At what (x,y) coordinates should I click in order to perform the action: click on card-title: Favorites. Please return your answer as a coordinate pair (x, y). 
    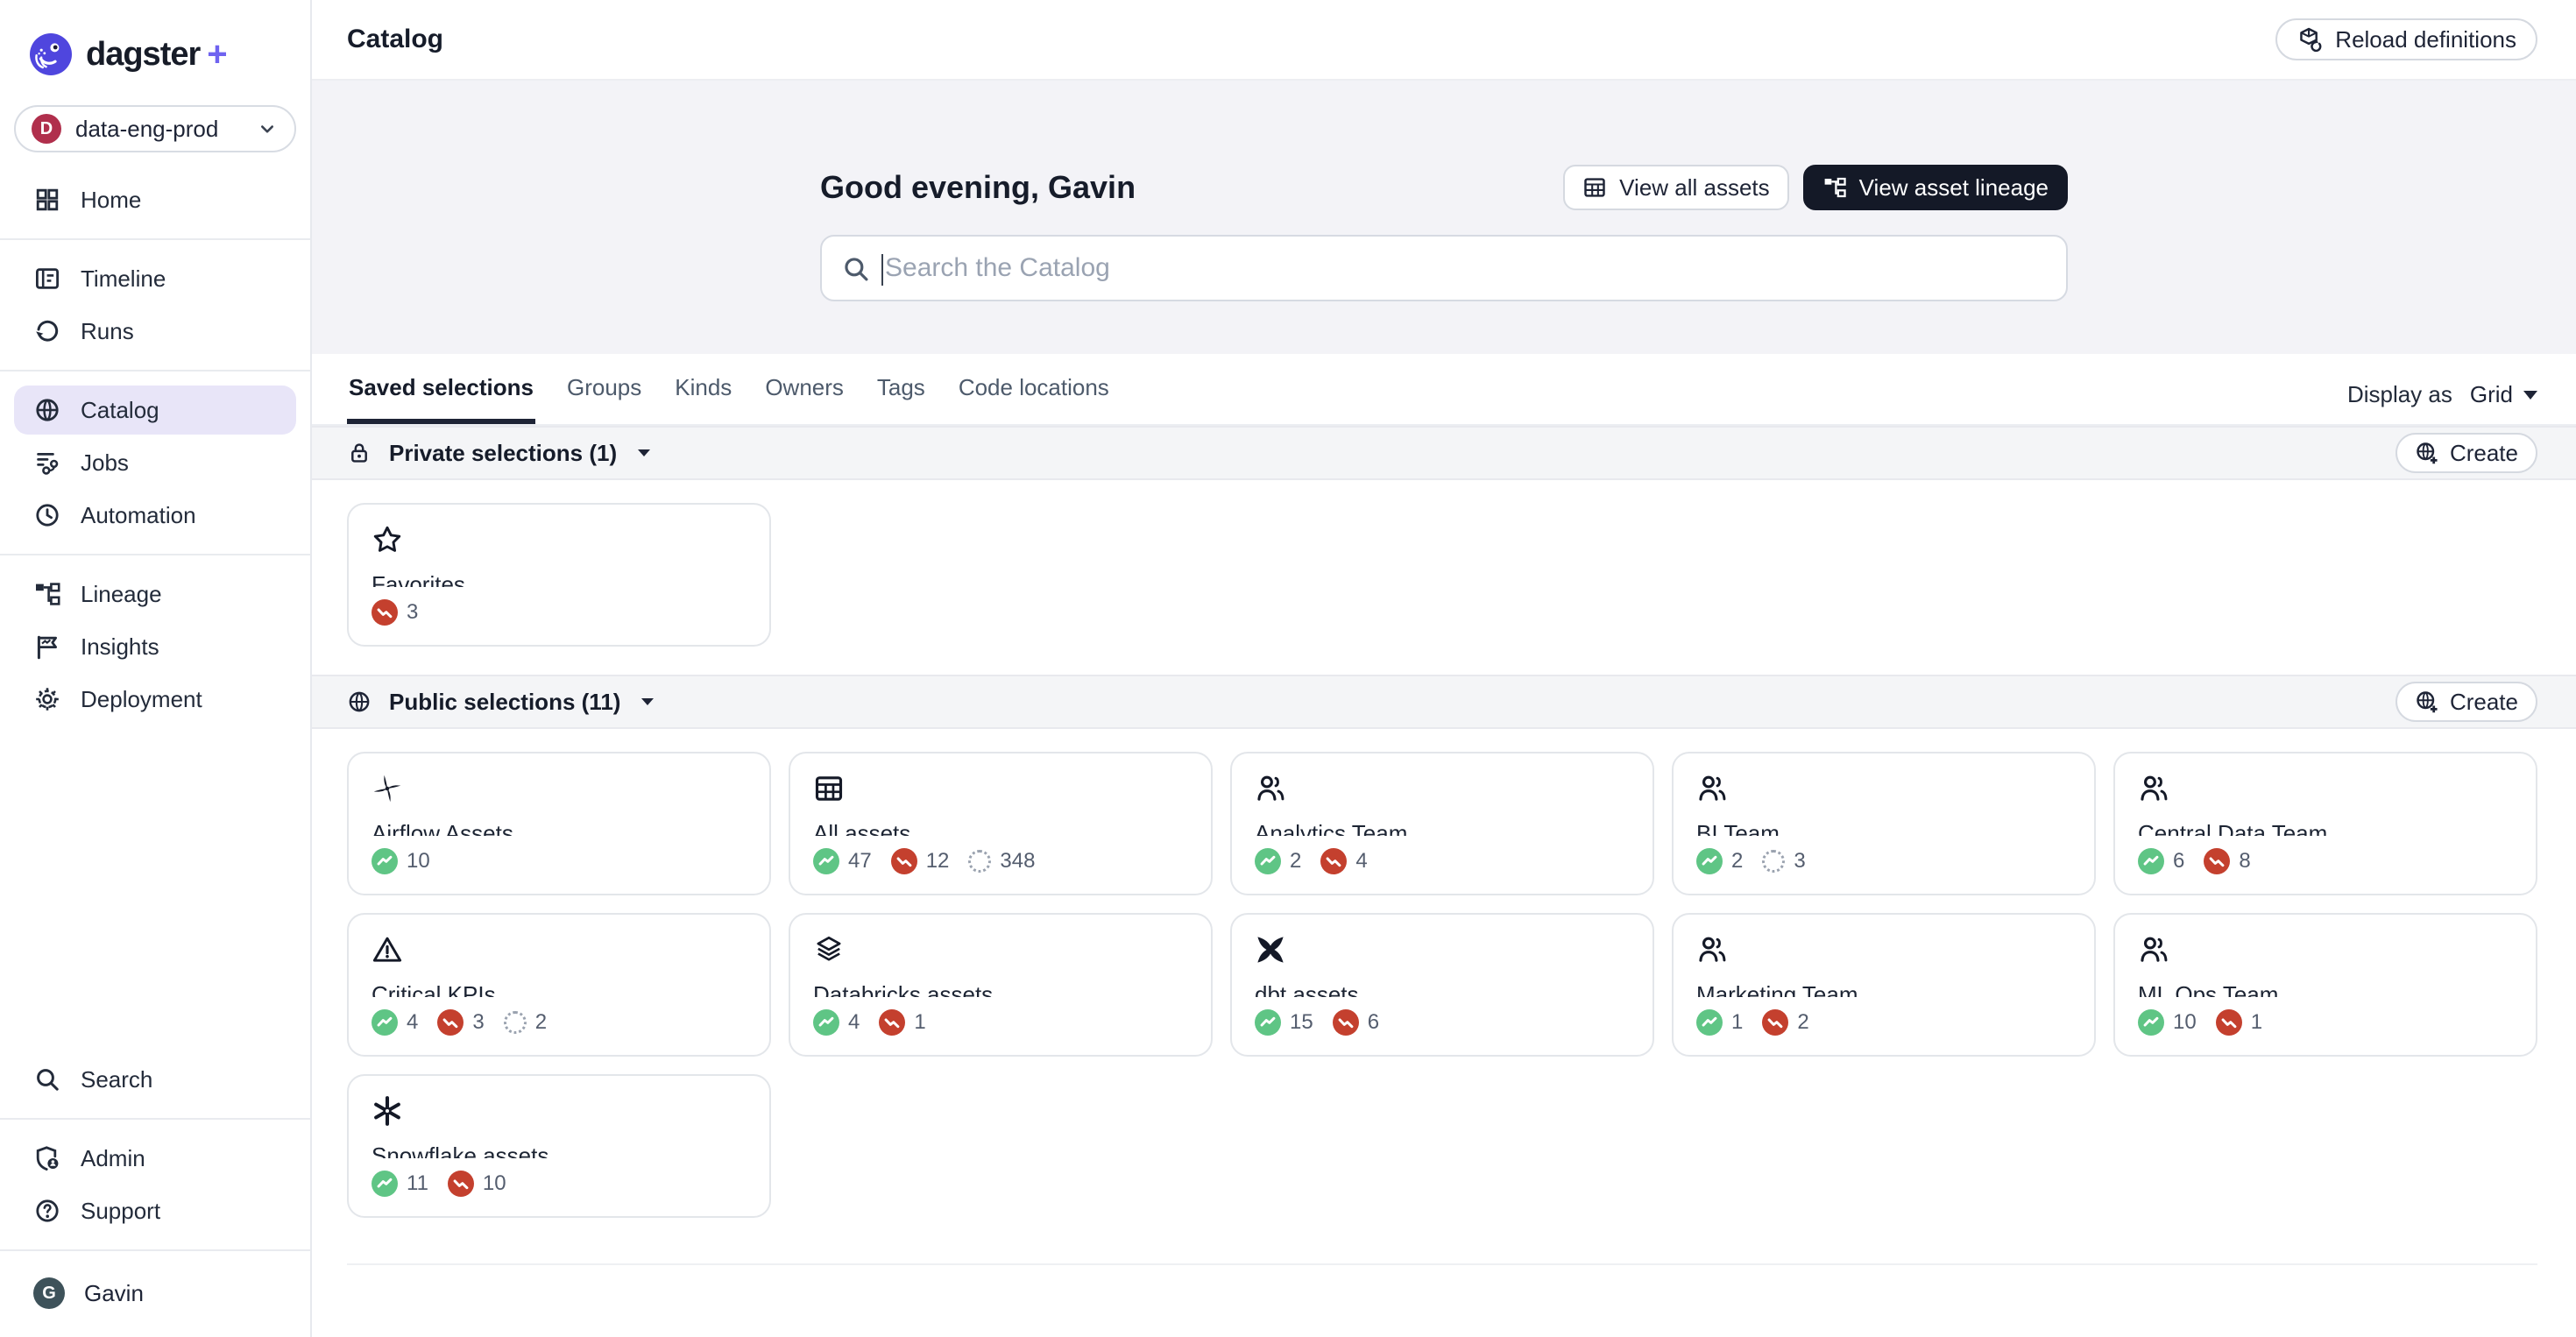
    Looking at the image, I should click on (418, 579).